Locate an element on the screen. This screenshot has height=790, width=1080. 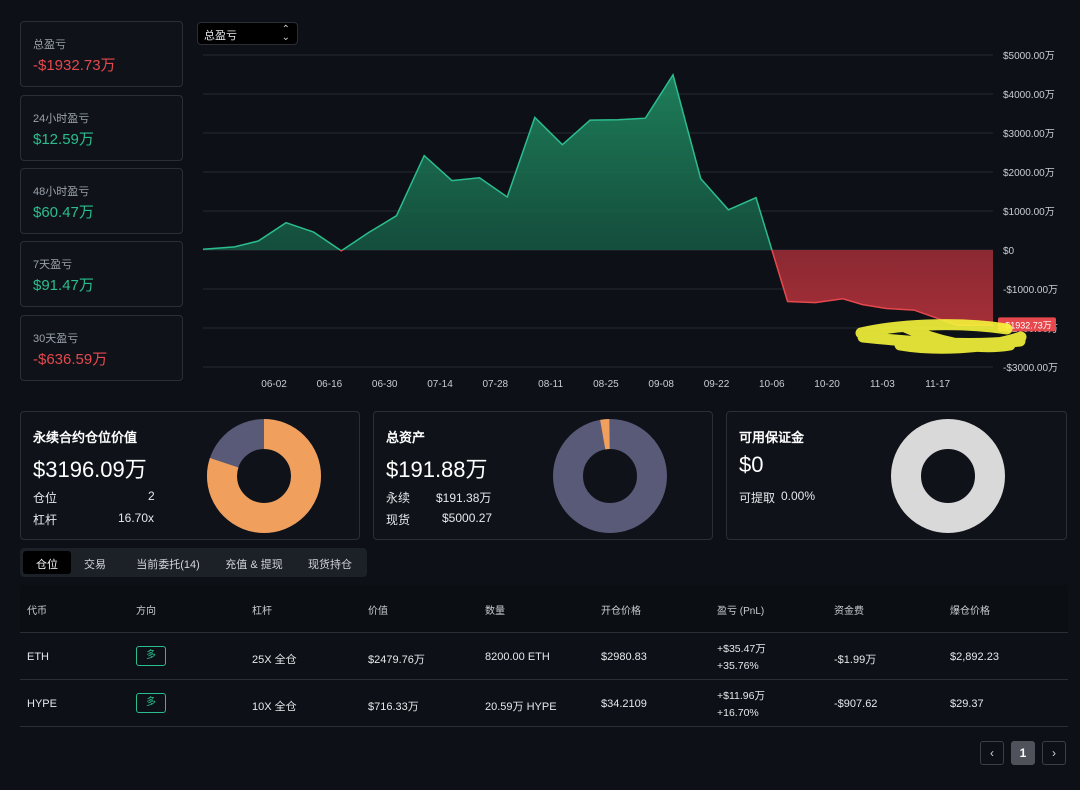
x-tick-label: 08-25 is located at coordinates (606, 384).